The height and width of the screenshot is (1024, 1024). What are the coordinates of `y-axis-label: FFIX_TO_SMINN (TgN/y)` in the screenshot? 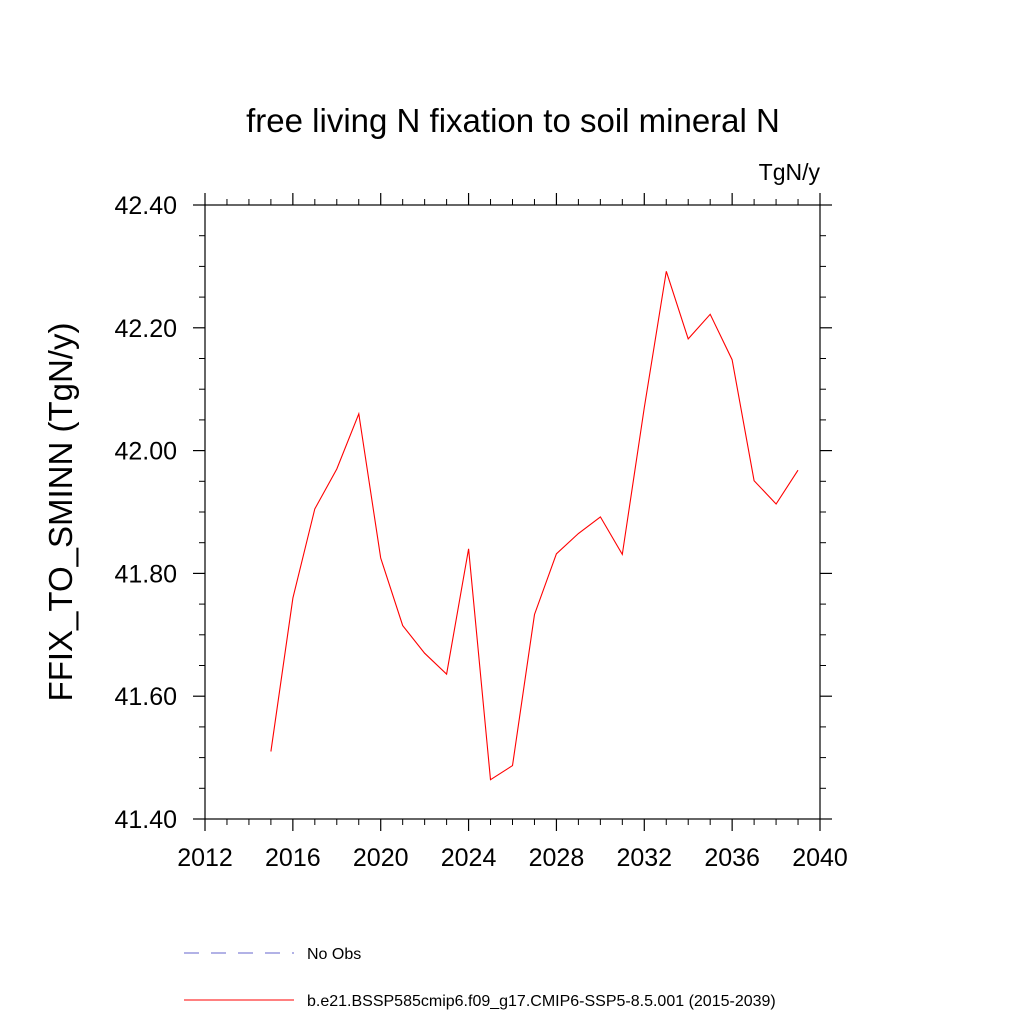 It's located at (60, 512).